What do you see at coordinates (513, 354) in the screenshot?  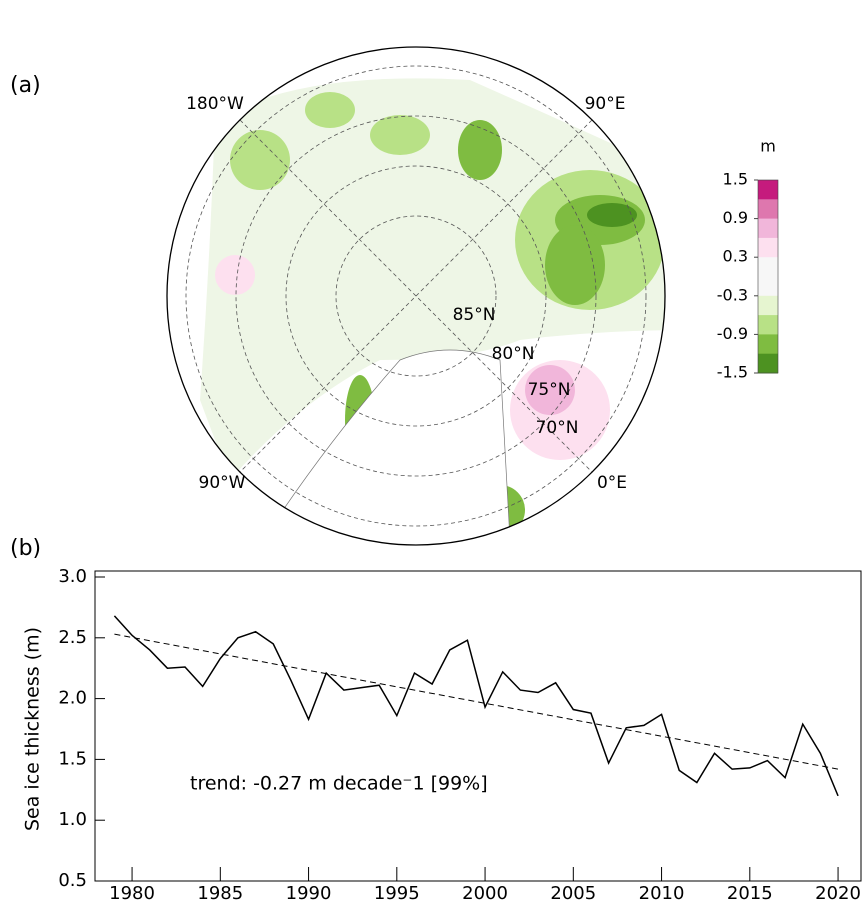 I see `latitude-label: 80°N` at bounding box center [513, 354].